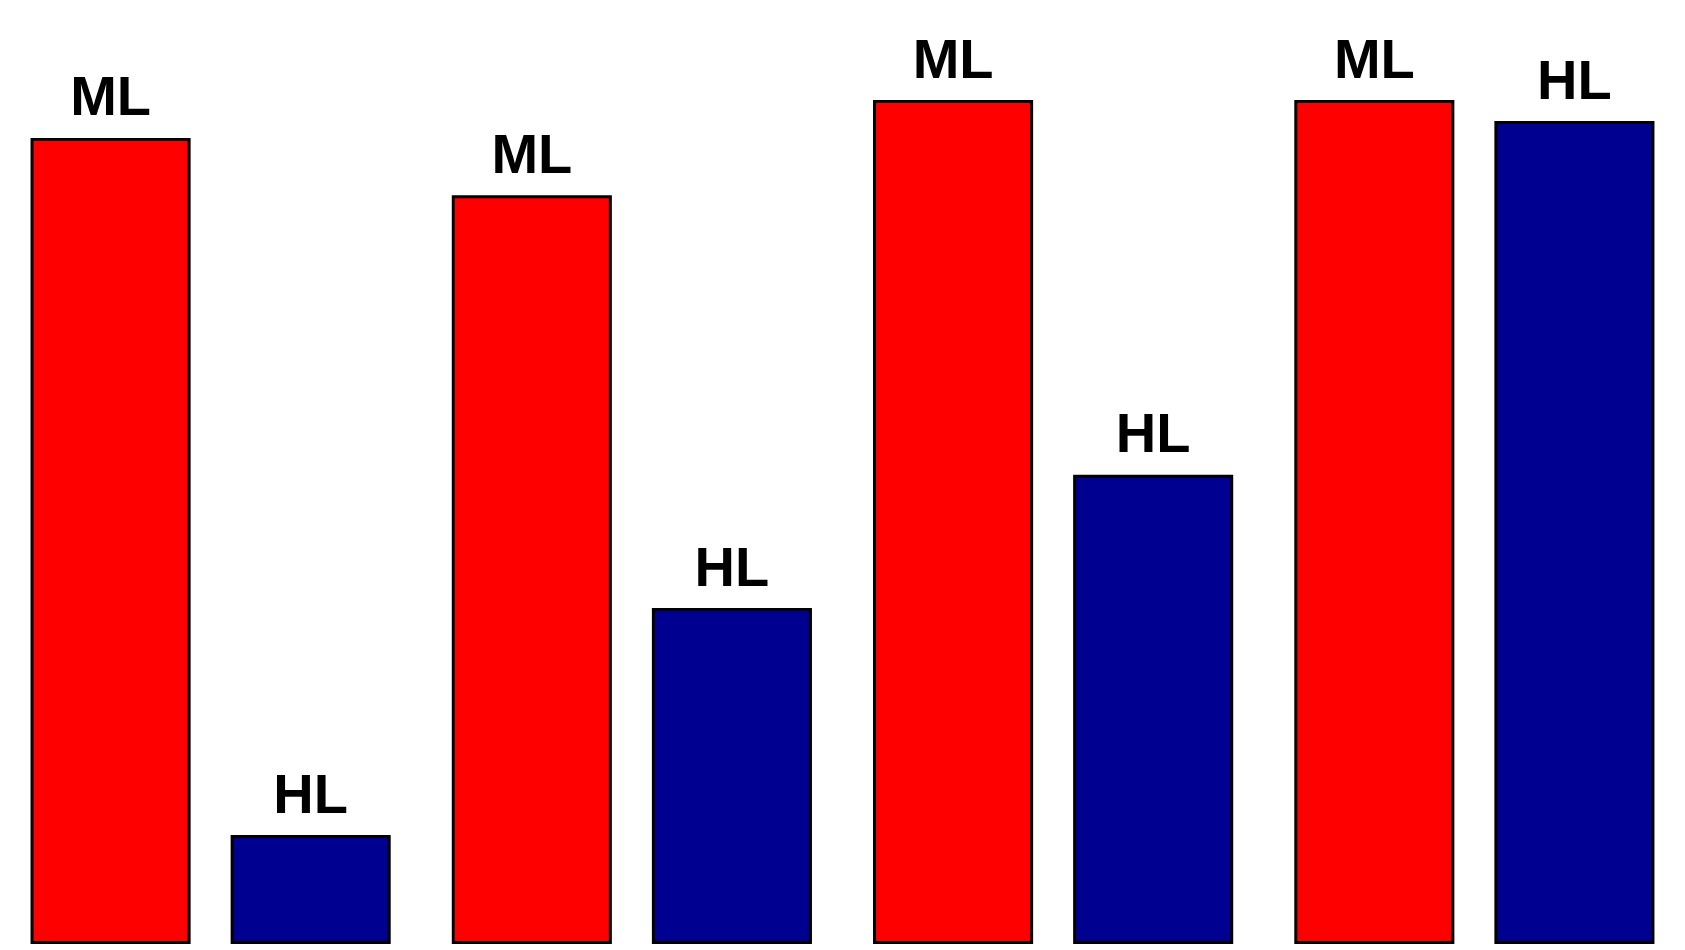 This screenshot has width=1685, height=950. What do you see at coordinates (310, 793) in the screenshot?
I see `series-label: HL` at bounding box center [310, 793].